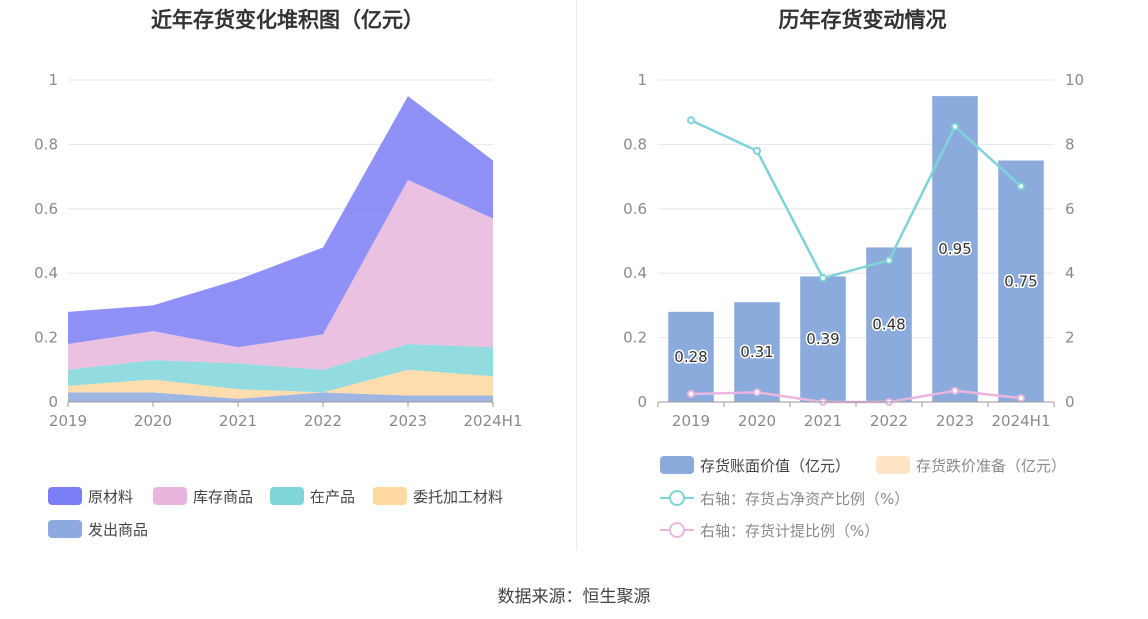 This screenshot has height=619, width=1148. What do you see at coordinates (775, 466) in the screenshot?
I see `legend-label: 存货账面价值（亿元）` at bounding box center [775, 466].